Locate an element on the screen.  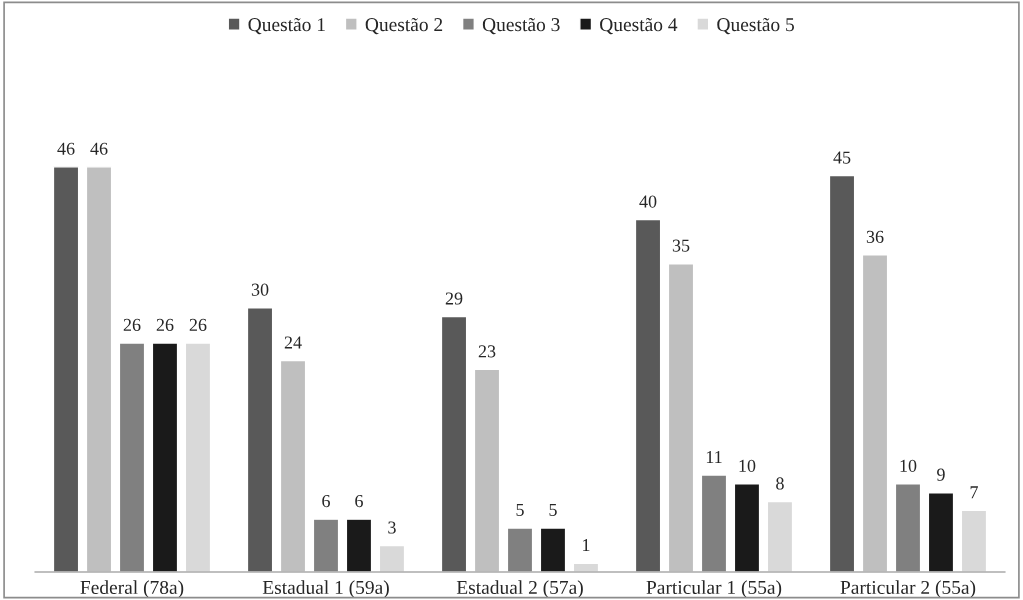
legend-label: Questão 1 is located at coordinates (286, 26).